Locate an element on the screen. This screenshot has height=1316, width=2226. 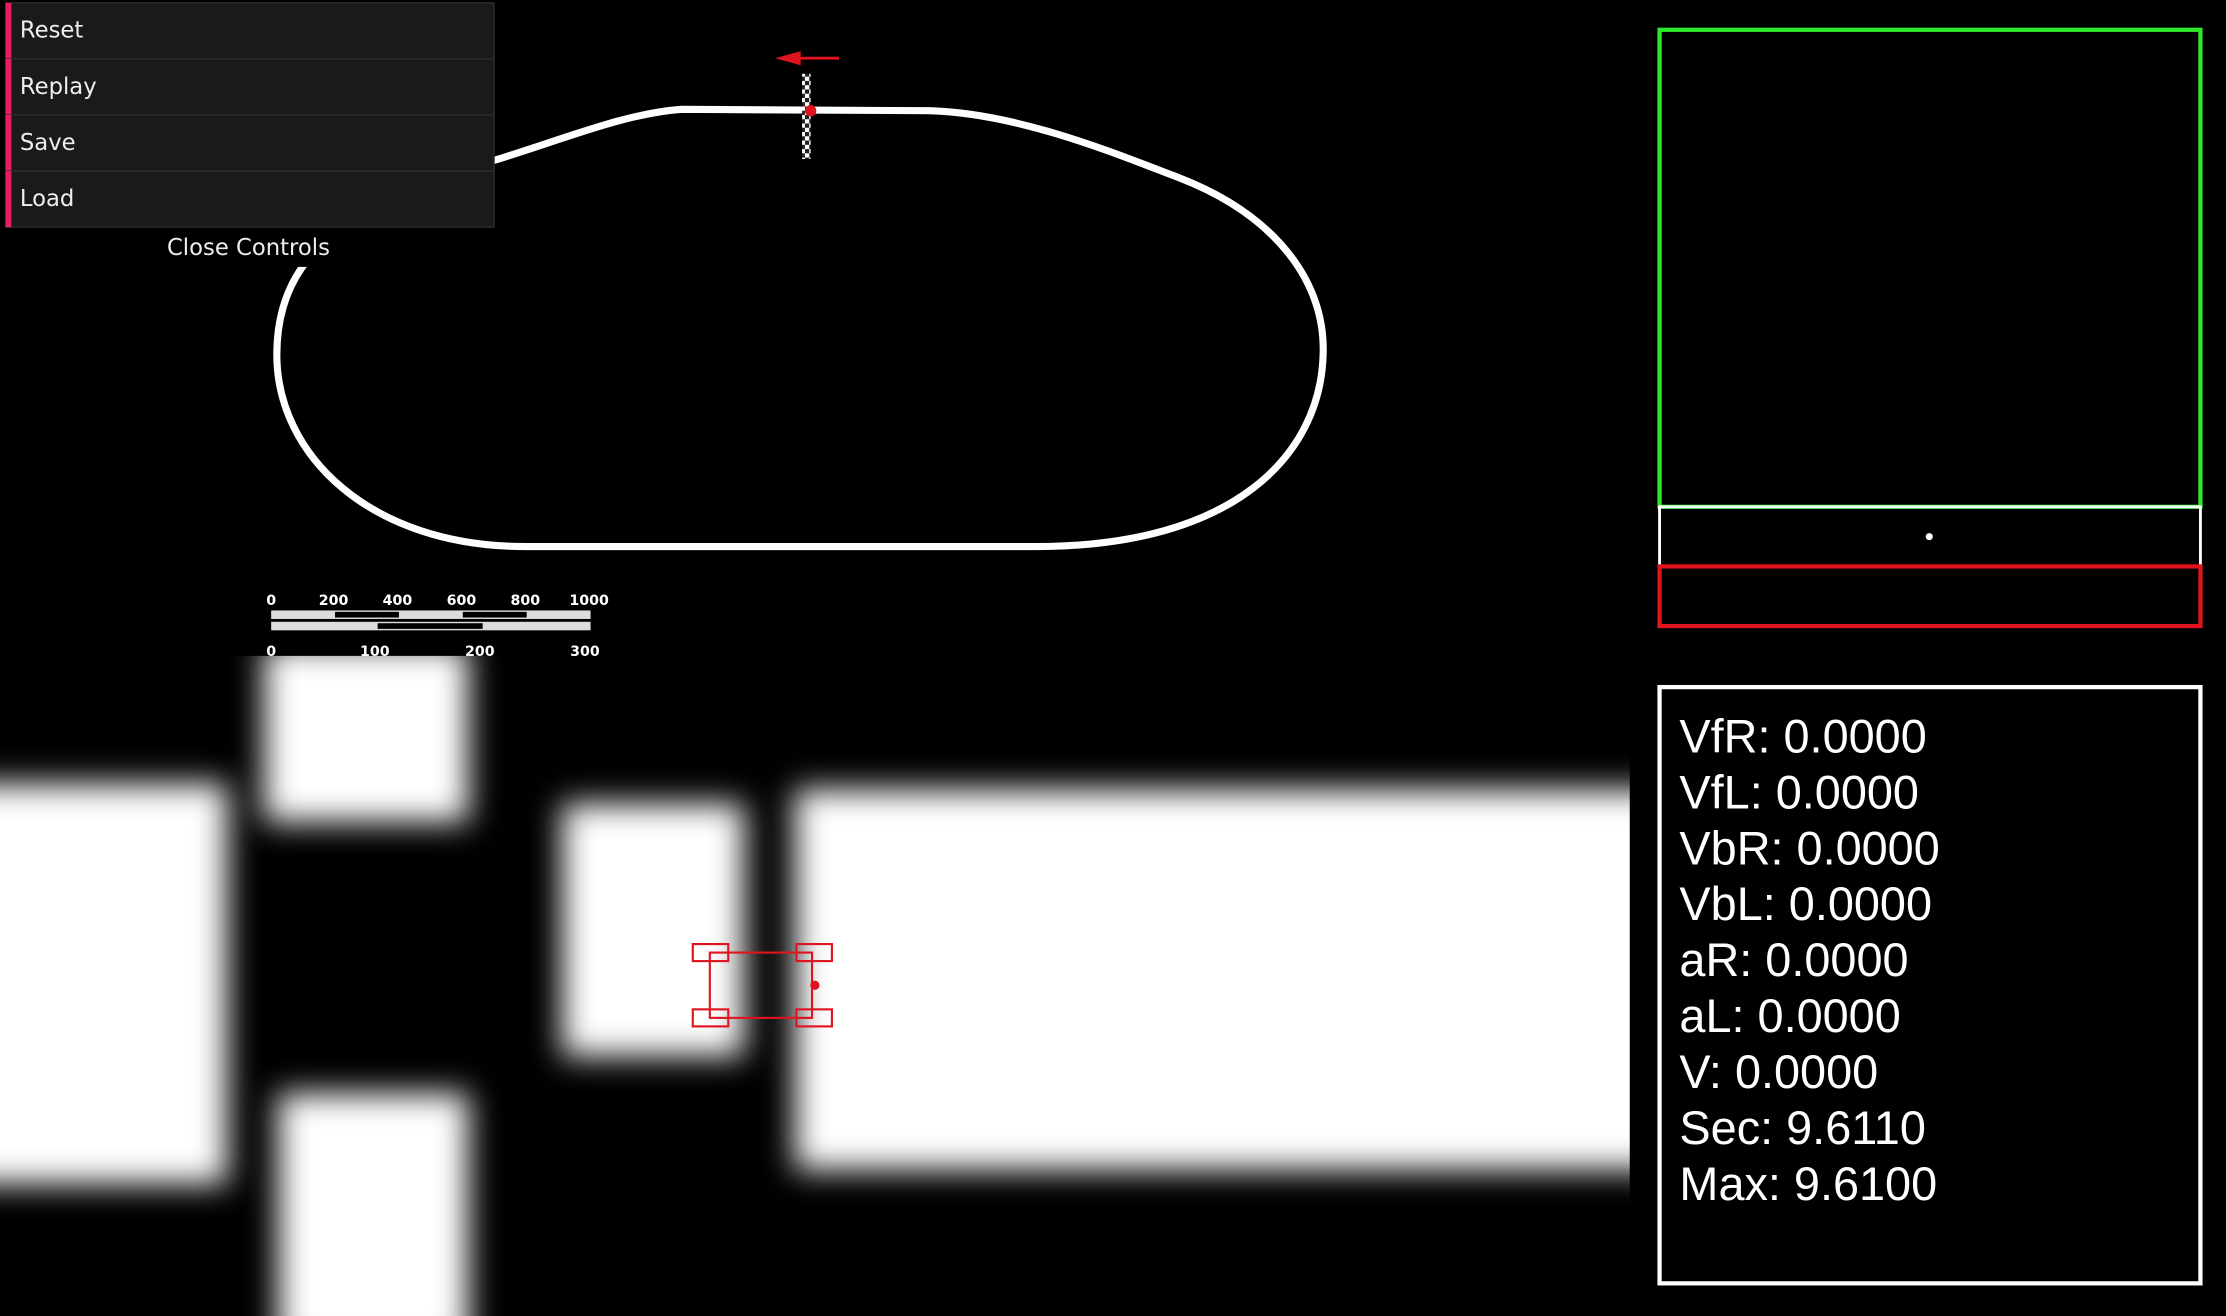
menu-item: Save is located at coordinates (249, 143).